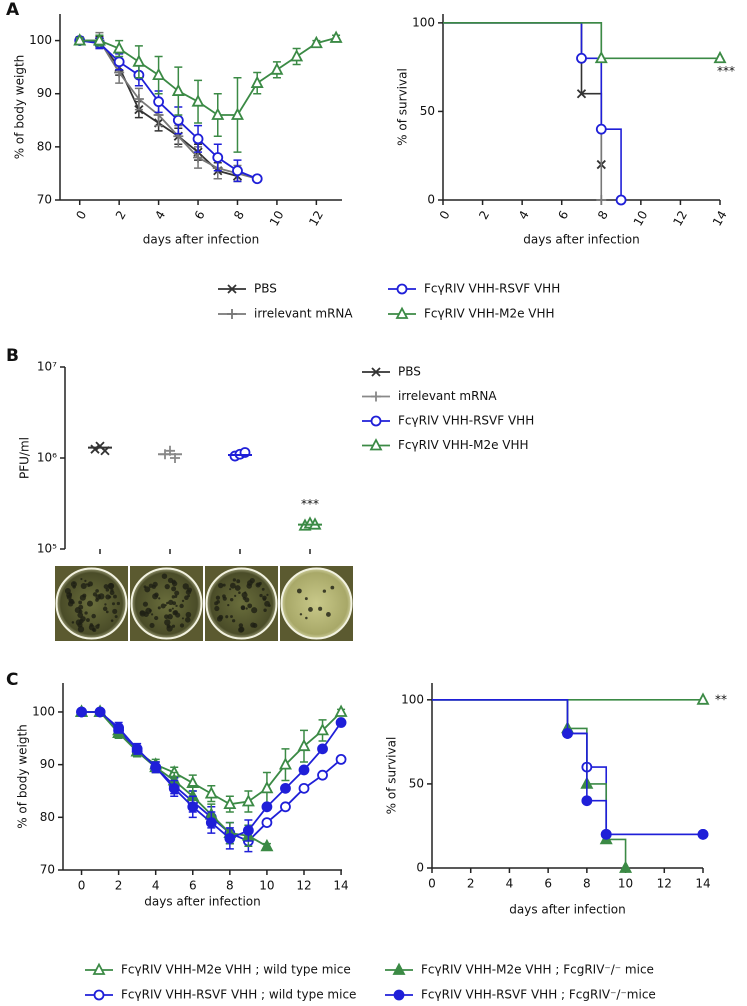 The image size is (747, 1006). I want to click on series-line, so click(168, 109).